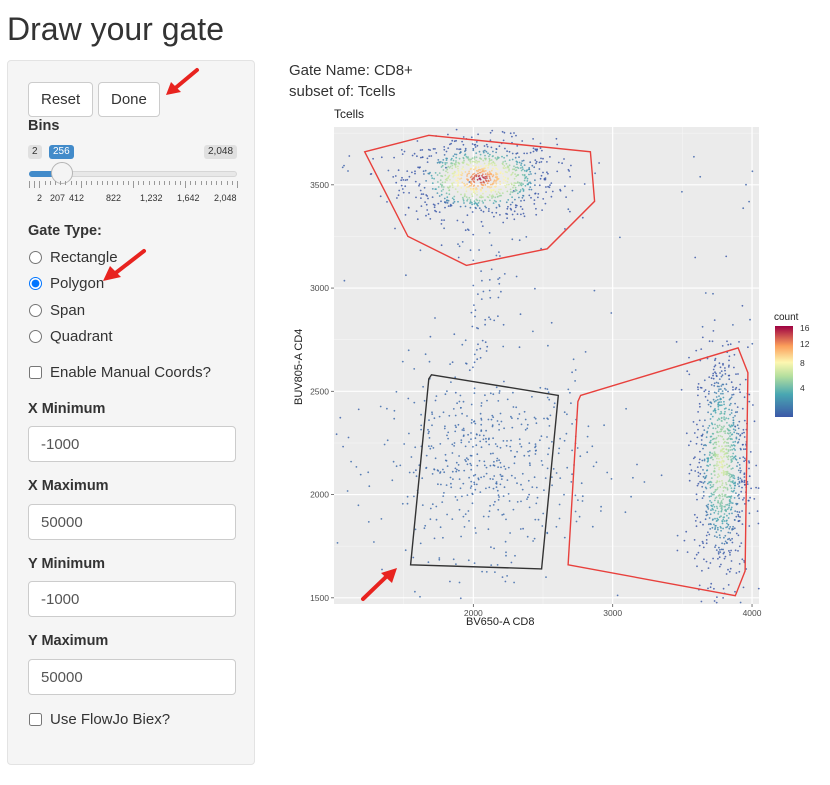 Image resolution: width=830 pixels, height=785 pixels. What do you see at coordinates (132, 677) in the screenshot?
I see `y-maximum-input` at bounding box center [132, 677].